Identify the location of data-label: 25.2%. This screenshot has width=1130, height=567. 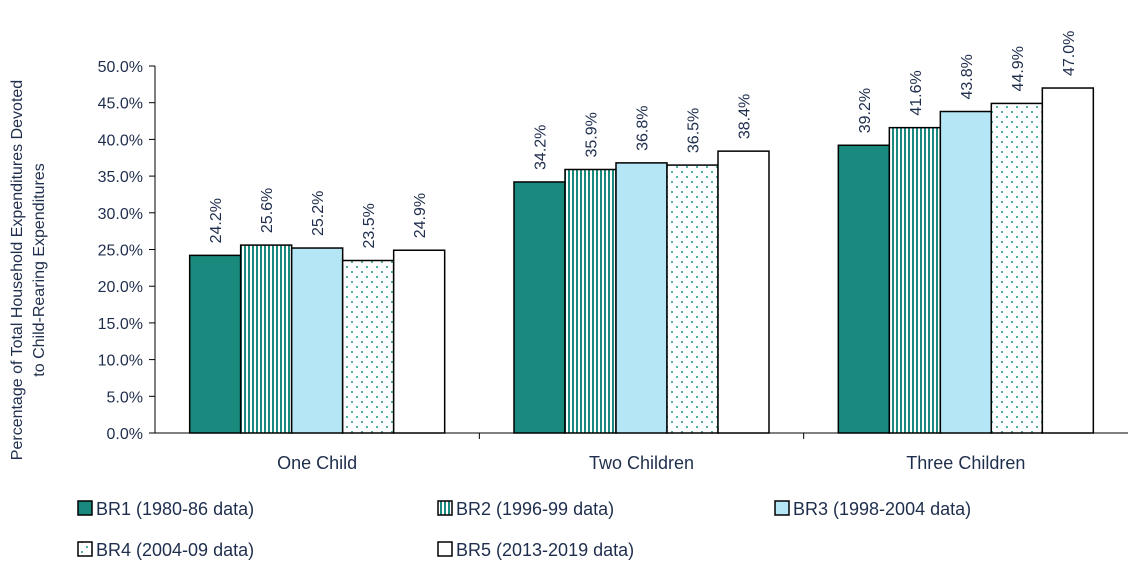
(318, 213).